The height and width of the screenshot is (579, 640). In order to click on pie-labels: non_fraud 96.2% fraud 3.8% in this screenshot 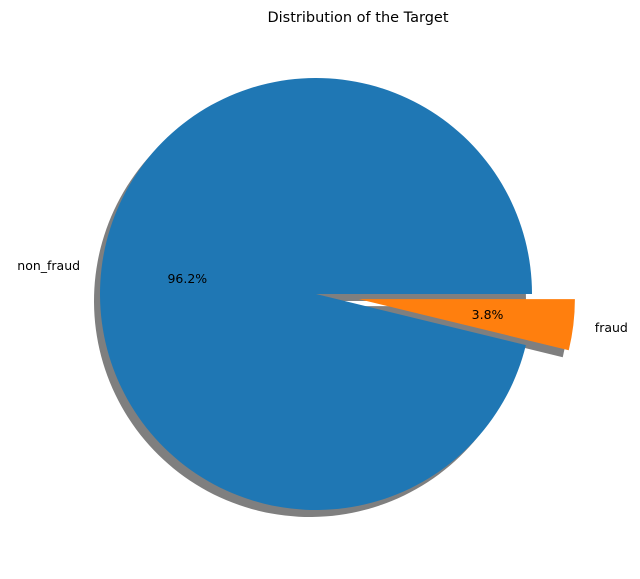, I will do `click(322, 296)`.